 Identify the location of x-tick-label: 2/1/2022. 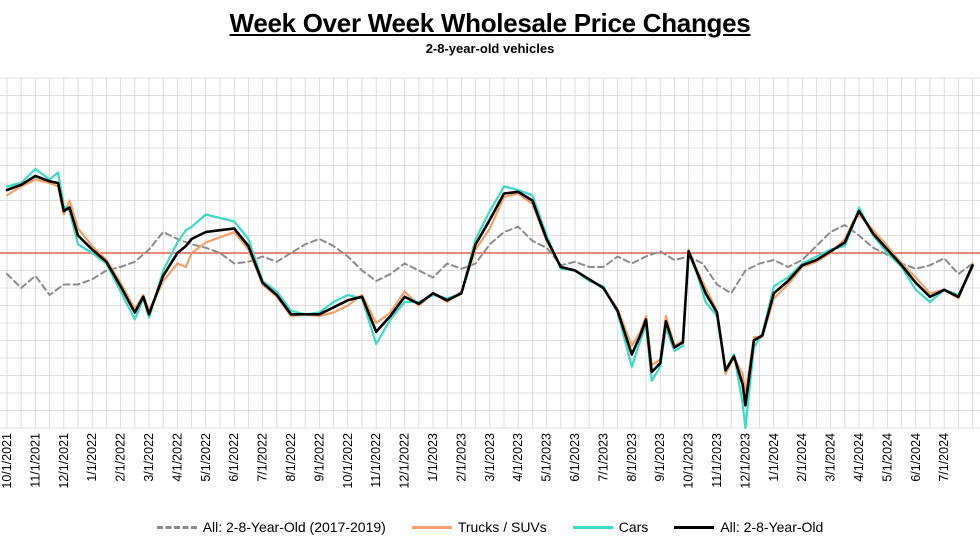
(121, 457).